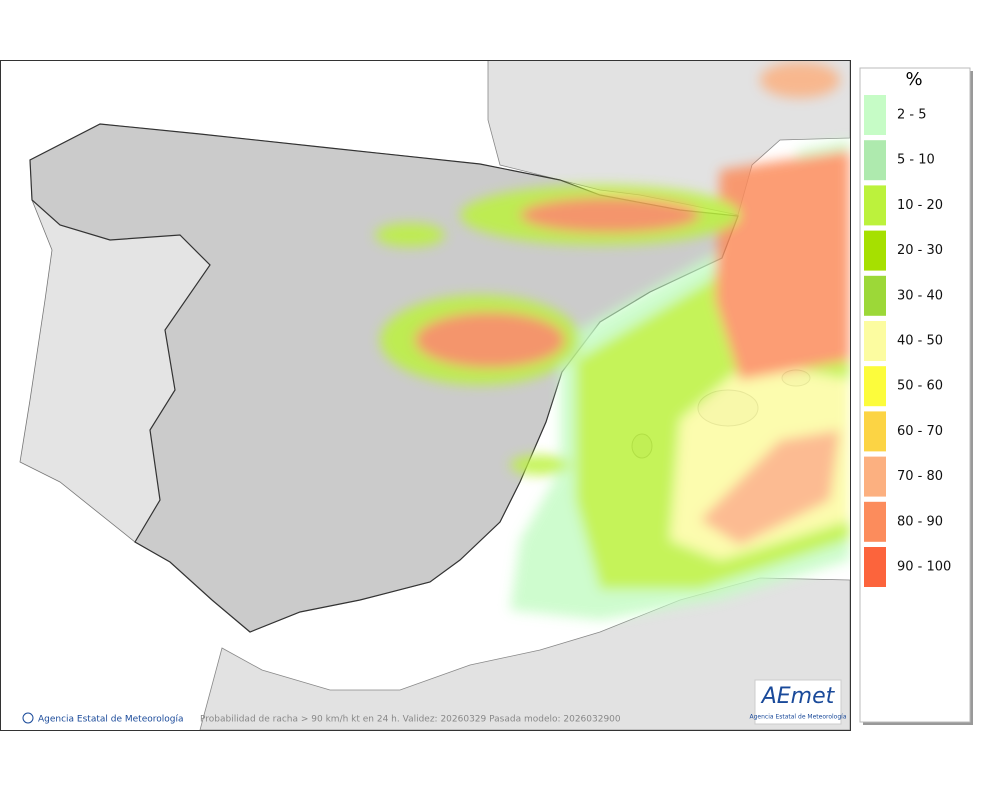  Describe the element at coordinates (920, 250) in the screenshot. I see `legend-label: 20 - 30` at that location.